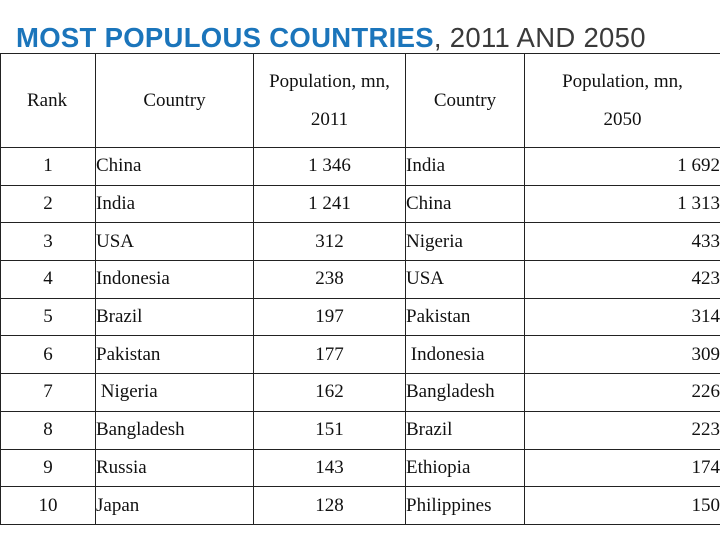 The height and width of the screenshot is (540, 720). I want to click on cell-country-2050: Philippines, so click(465, 505).